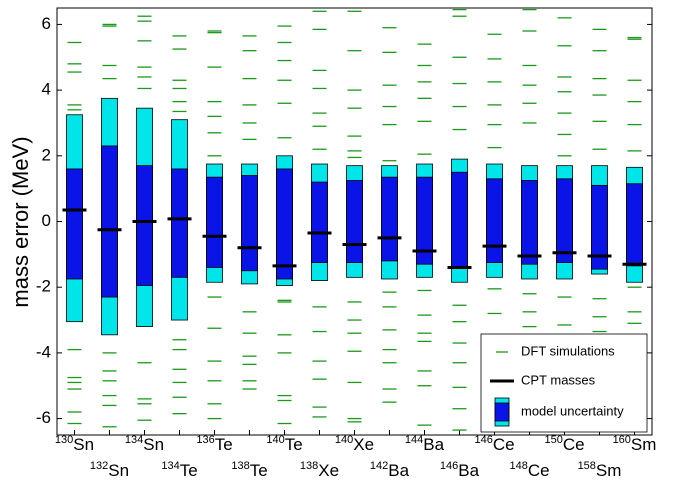 The image size is (676, 490). I want to click on y-tick-label: 6, so click(46, 23).